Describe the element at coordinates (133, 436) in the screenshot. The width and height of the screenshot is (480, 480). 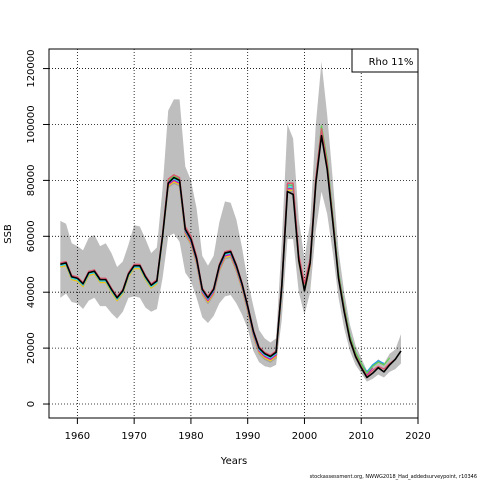
I see `x-tick-label-1970: 1970` at that location.